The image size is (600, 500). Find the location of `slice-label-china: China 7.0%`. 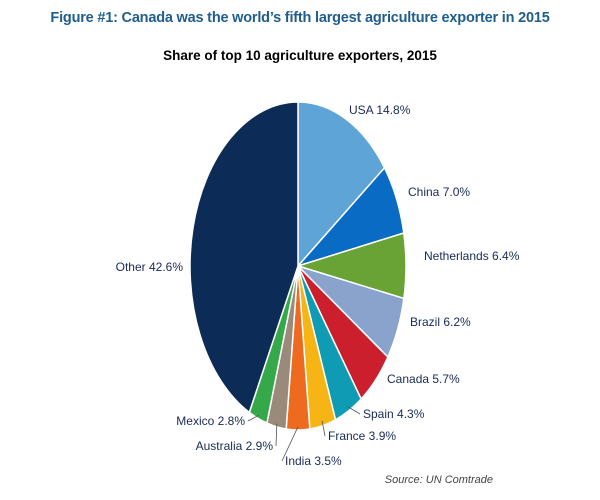

slice-label-china: China 7.0% is located at coordinates (439, 192).